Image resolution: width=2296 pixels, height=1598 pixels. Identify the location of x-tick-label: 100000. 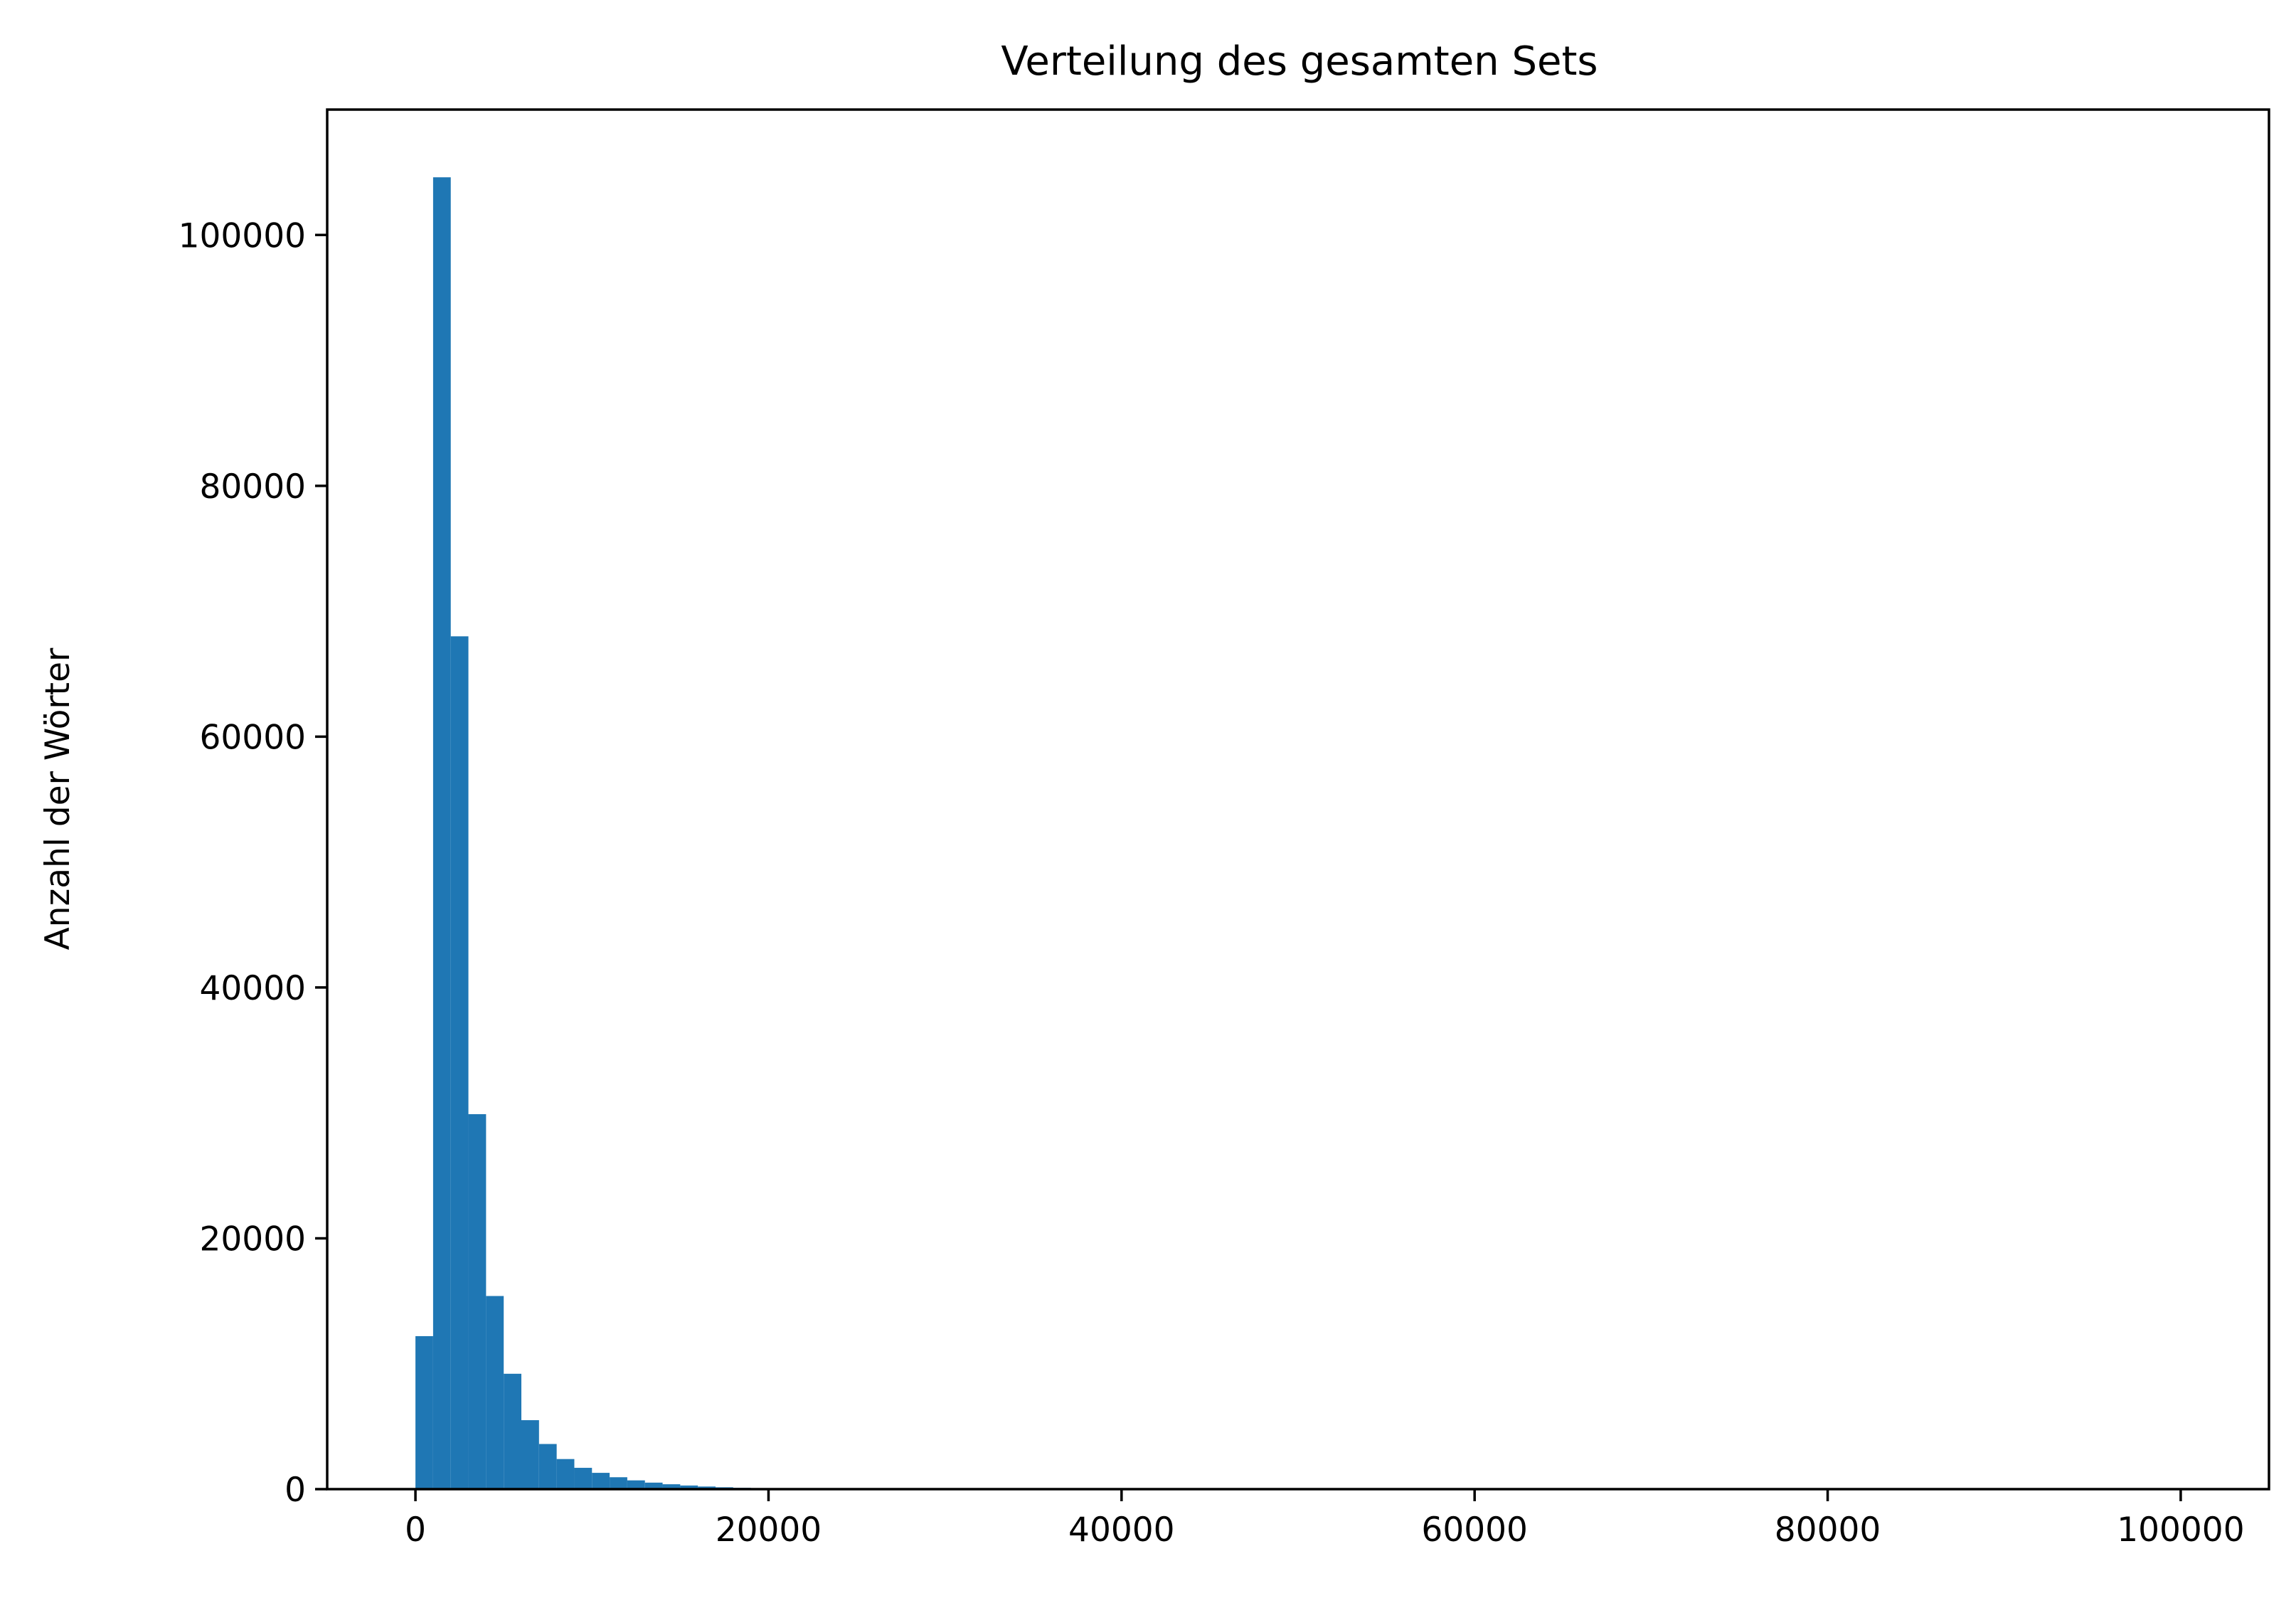
(2180, 1530).